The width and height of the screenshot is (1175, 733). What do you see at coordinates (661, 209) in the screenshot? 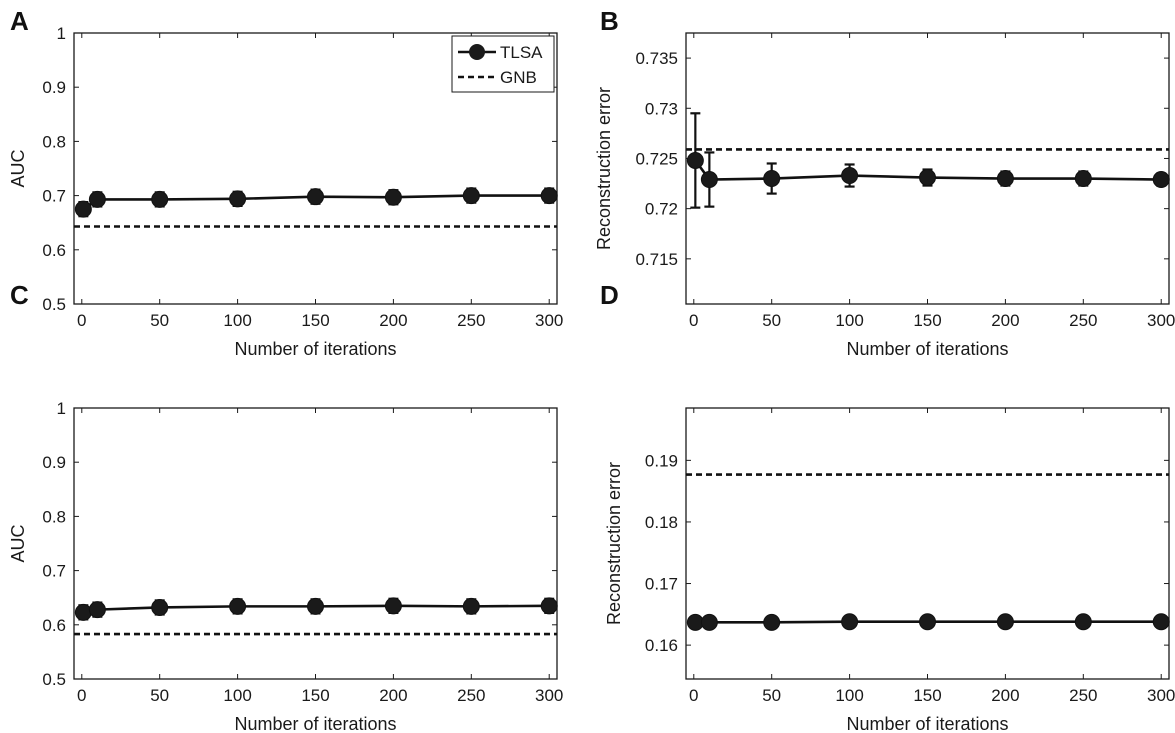
I see `y-tick-label: 0.72` at bounding box center [661, 209].